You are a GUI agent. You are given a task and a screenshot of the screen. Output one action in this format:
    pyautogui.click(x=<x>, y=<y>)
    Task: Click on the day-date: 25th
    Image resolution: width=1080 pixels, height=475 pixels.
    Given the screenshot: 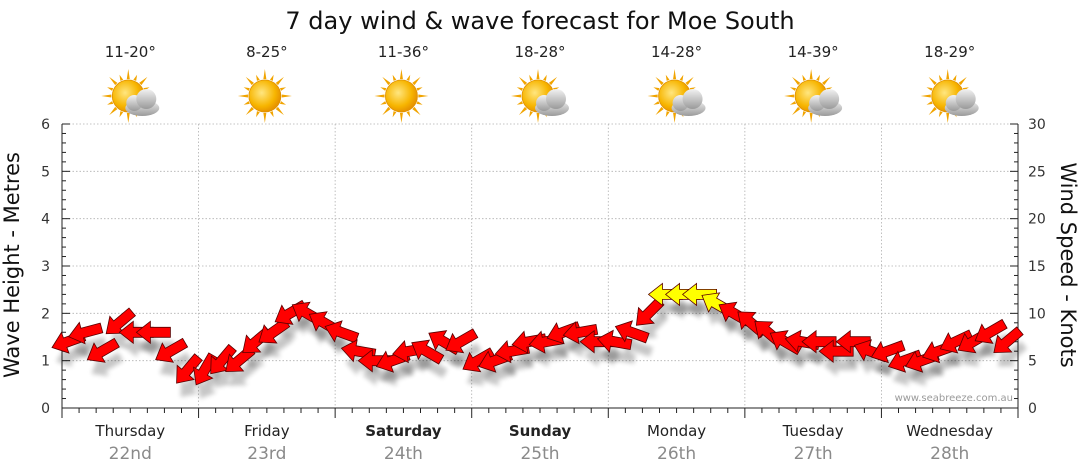 What is the action you would take?
    pyautogui.click(x=539, y=454)
    